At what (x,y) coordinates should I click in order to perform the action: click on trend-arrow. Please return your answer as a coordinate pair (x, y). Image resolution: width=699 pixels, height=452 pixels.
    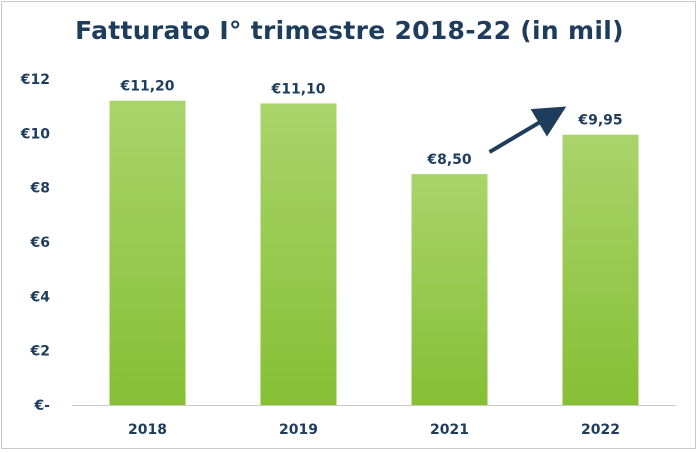
    Looking at the image, I should click on (527, 130).